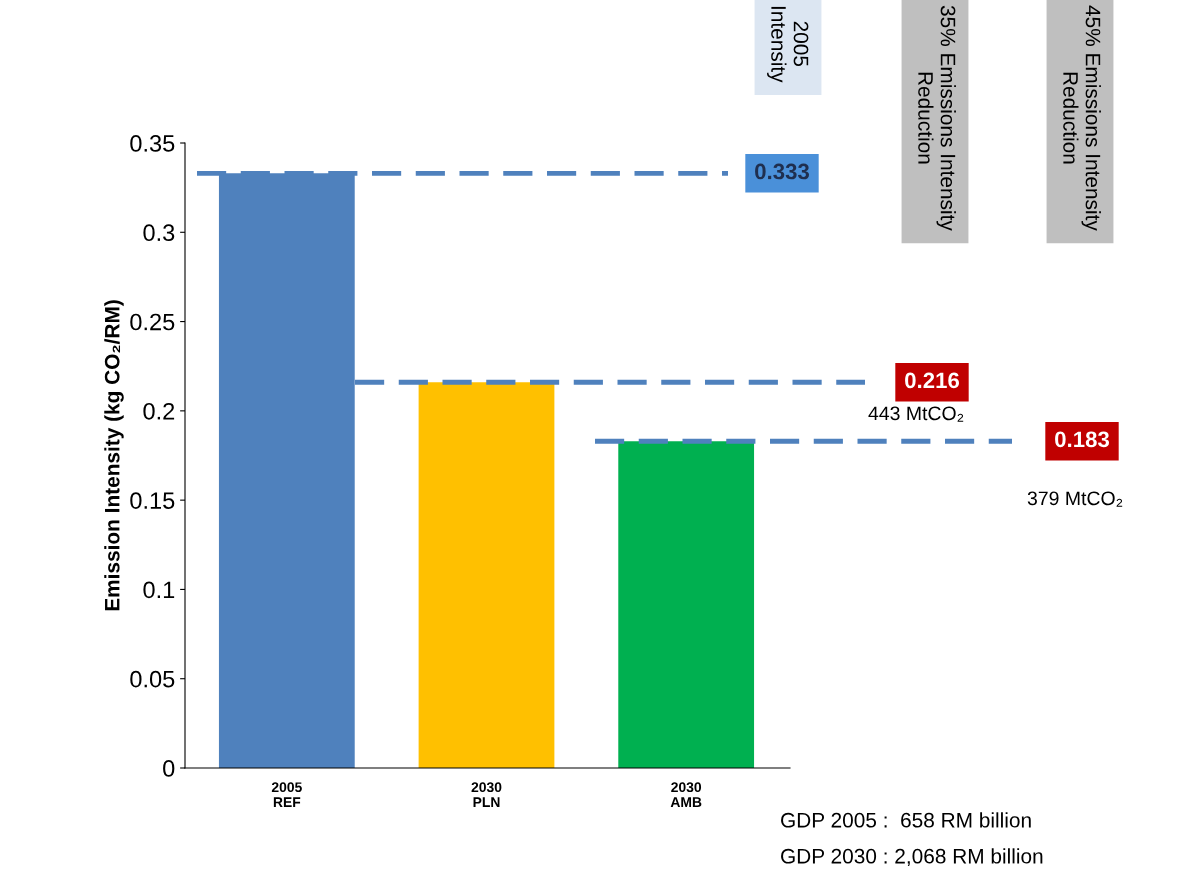 The height and width of the screenshot is (872, 1188). I want to click on text: 45% Emissions Intensity Reduction, so click(1082, 118).